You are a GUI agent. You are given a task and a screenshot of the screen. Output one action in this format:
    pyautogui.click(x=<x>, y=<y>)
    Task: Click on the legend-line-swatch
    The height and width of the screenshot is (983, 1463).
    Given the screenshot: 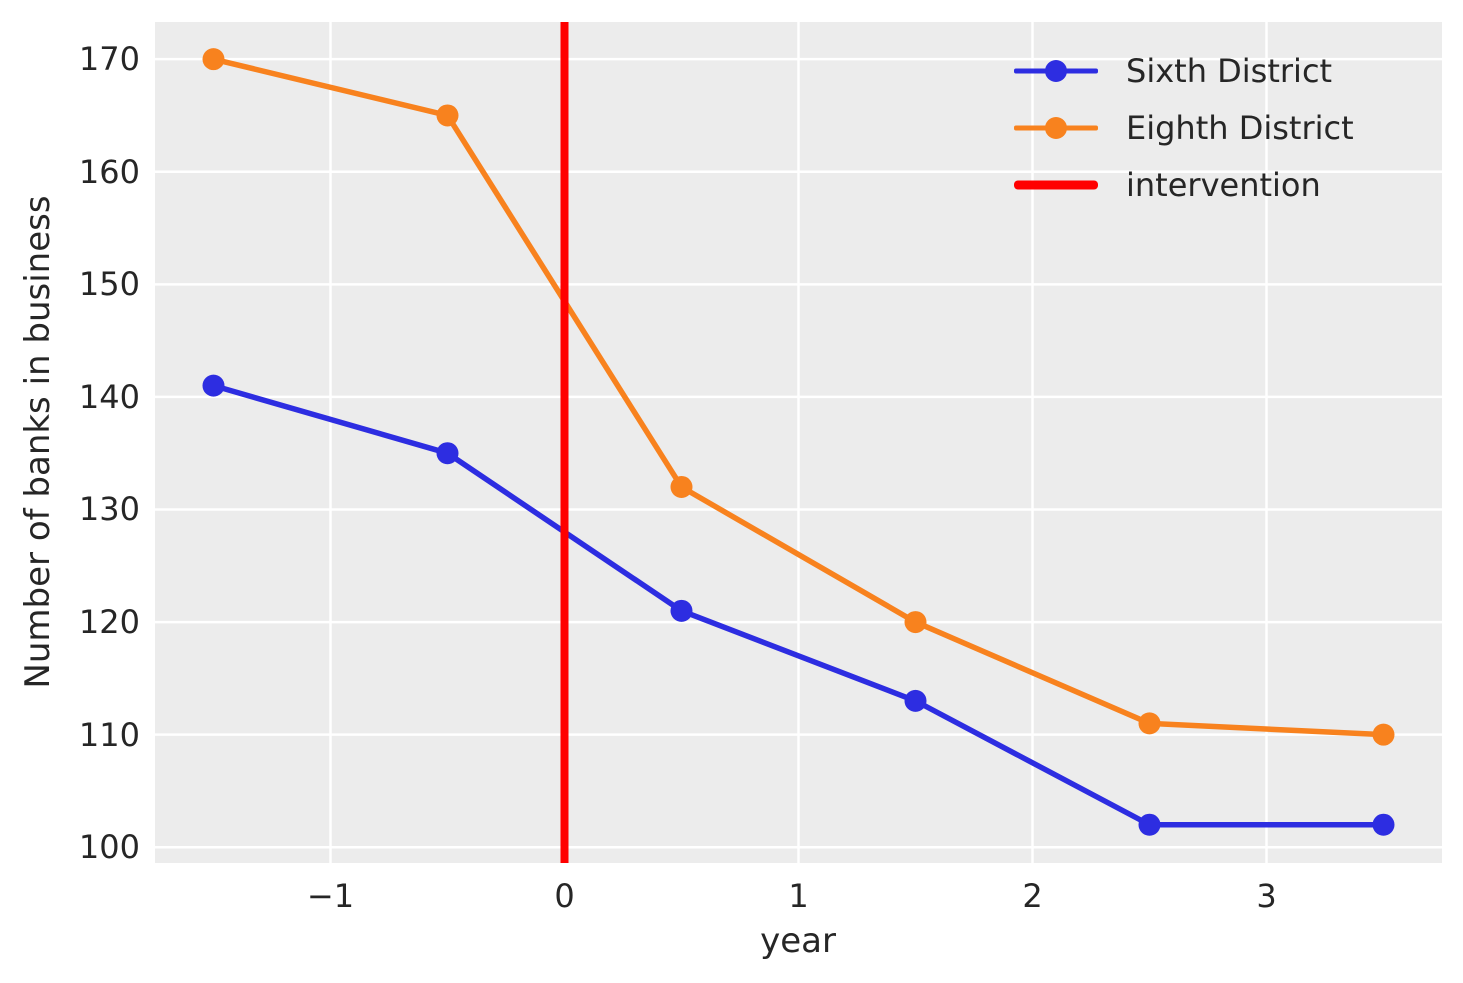 What is the action you would take?
    pyautogui.click(x=1056, y=184)
    